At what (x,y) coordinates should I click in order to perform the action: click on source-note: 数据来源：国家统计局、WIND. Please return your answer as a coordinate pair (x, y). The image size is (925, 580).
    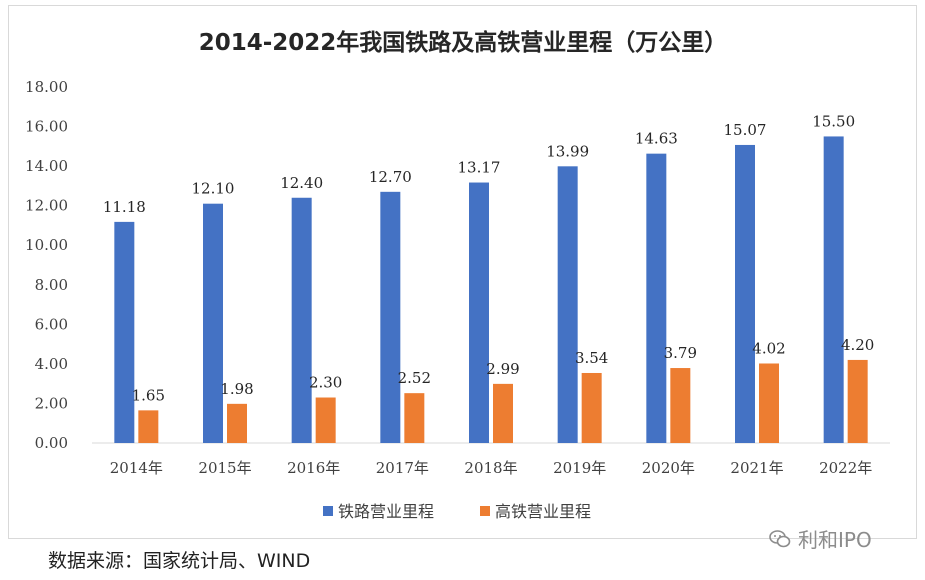
    Looking at the image, I should click on (179, 561).